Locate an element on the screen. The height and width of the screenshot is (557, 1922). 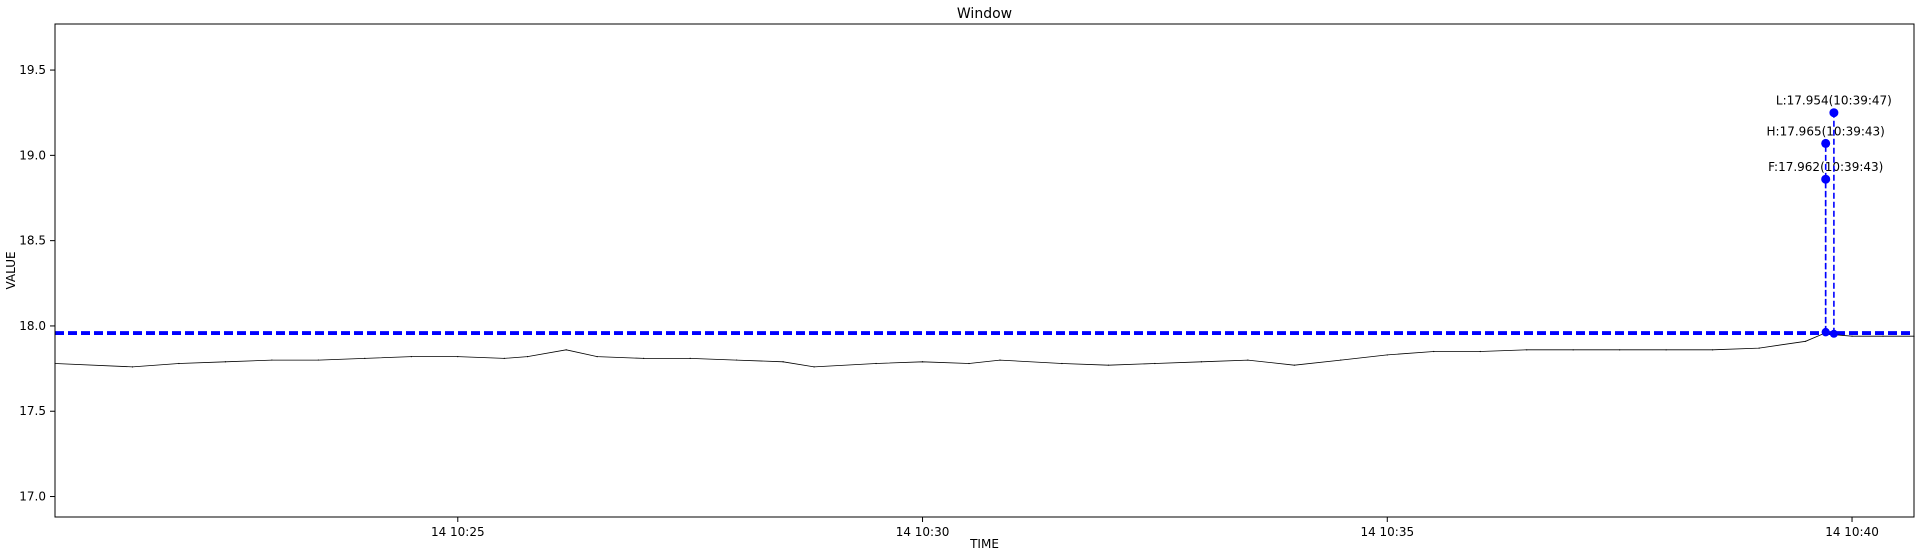
x-tick-label: 14 10:30 is located at coordinates (923, 532).